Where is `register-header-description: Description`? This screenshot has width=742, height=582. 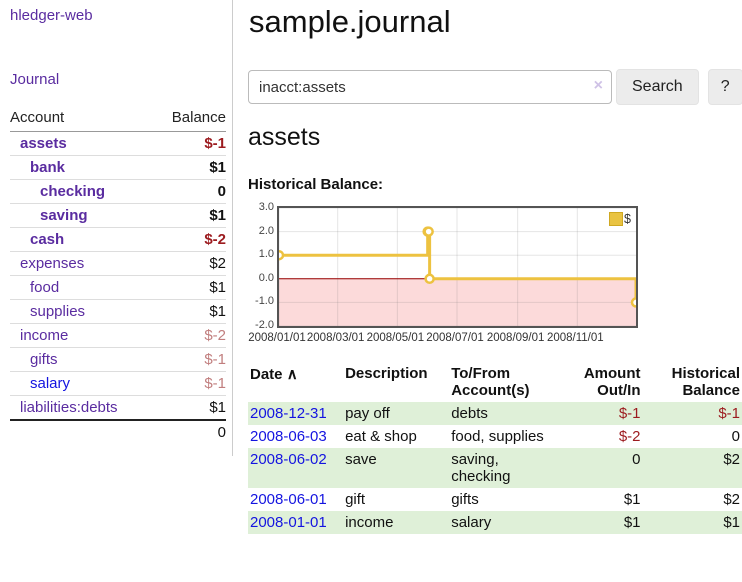 register-header-description: Description is located at coordinates (386, 373).